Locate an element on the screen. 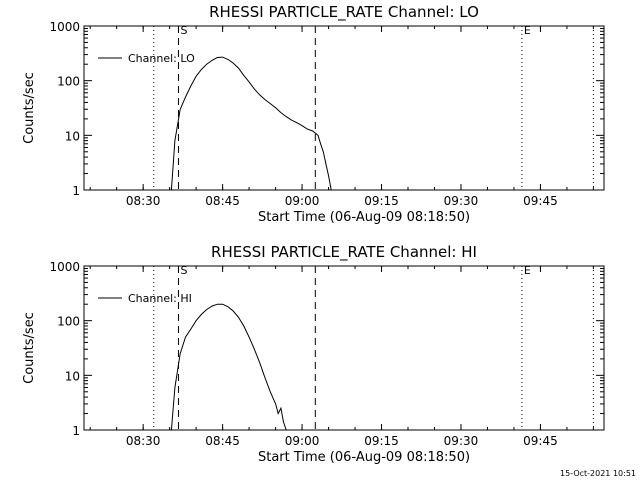 Image resolution: width=640 pixels, height=480 pixels. footer-timestamp: 15-Oct-2021 10:51 is located at coordinates (598, 473).